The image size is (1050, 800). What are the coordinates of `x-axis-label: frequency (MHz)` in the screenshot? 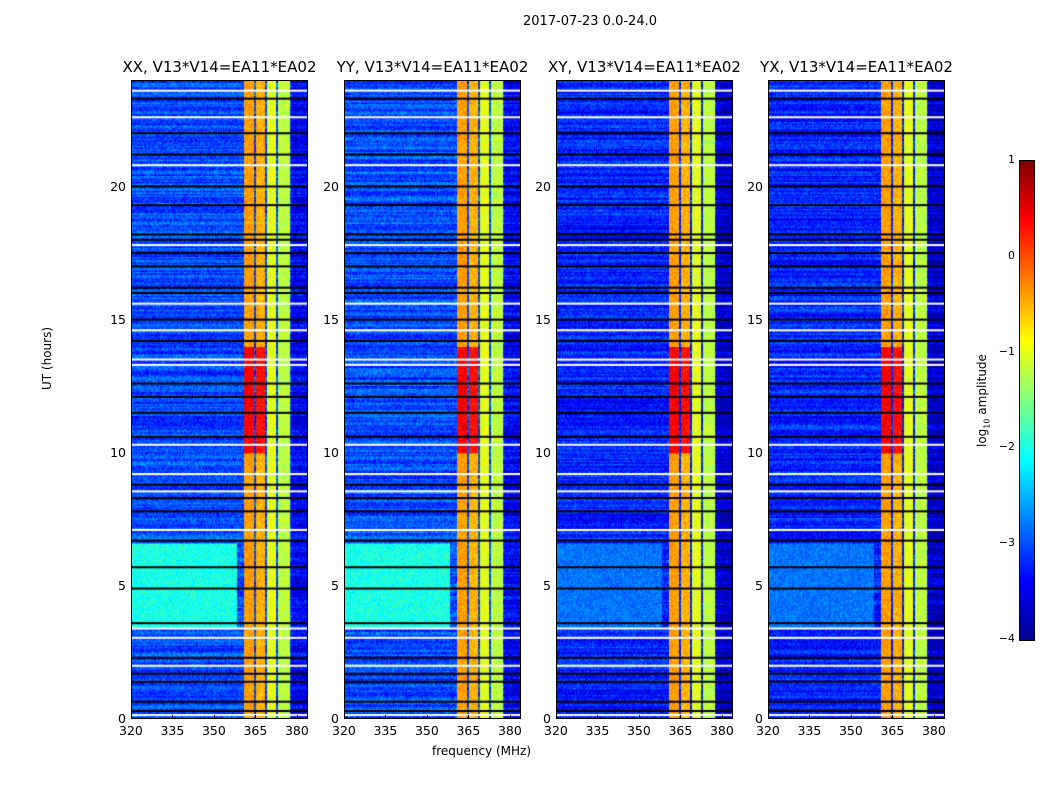 It's located at (482, 751).